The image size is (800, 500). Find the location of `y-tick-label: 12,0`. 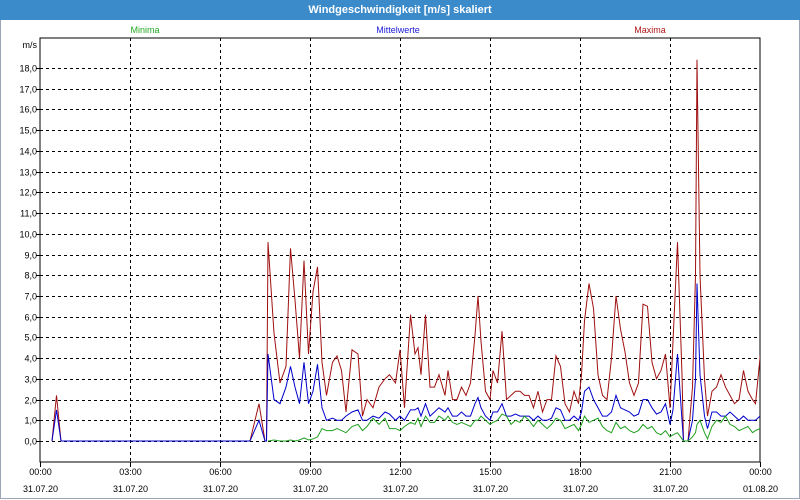

y-tick-label: 12,0 is located at coordinates (28, 193).